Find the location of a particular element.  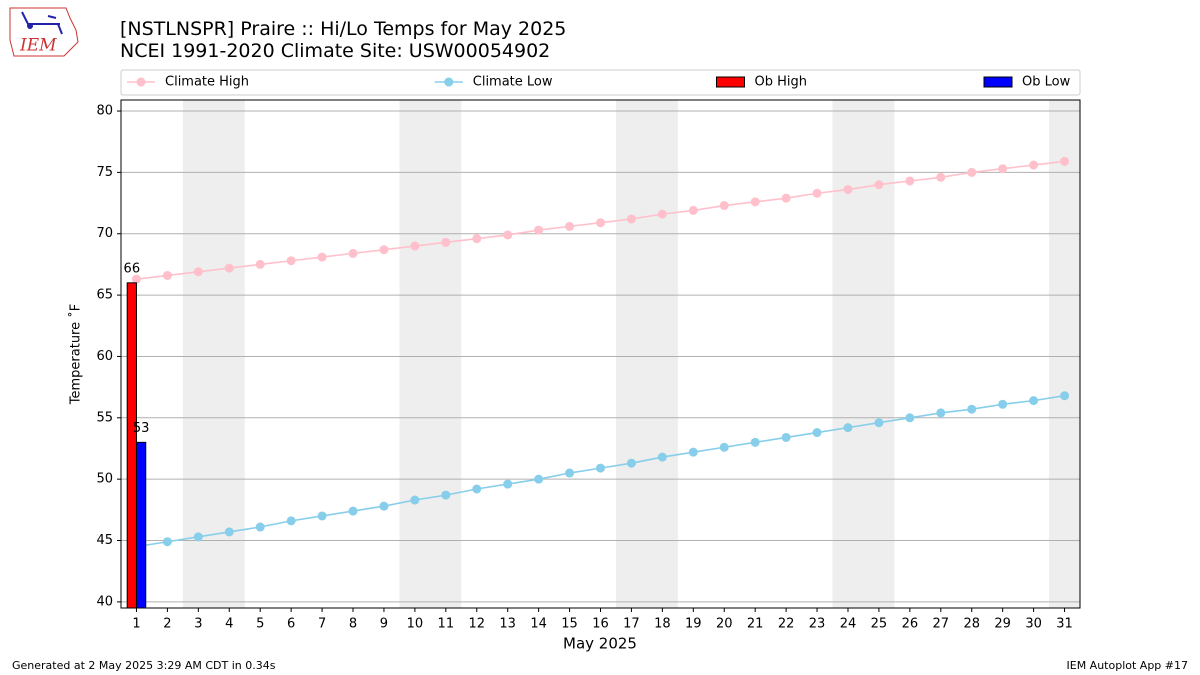

legend-label: Climate High is located at coordinates (207, 82).